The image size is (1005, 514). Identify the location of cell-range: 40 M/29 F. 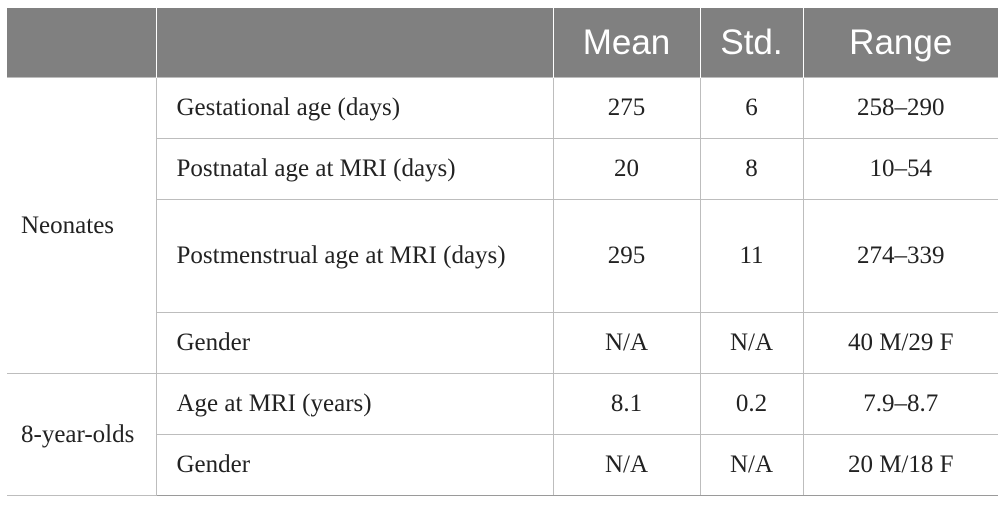
(900, 343).